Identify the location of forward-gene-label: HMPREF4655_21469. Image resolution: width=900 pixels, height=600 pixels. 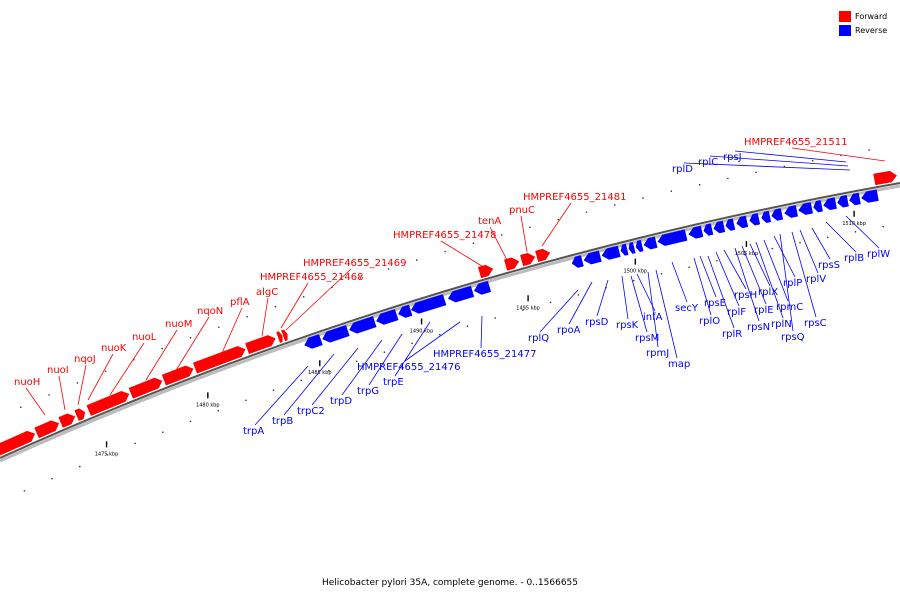
(354, 263).